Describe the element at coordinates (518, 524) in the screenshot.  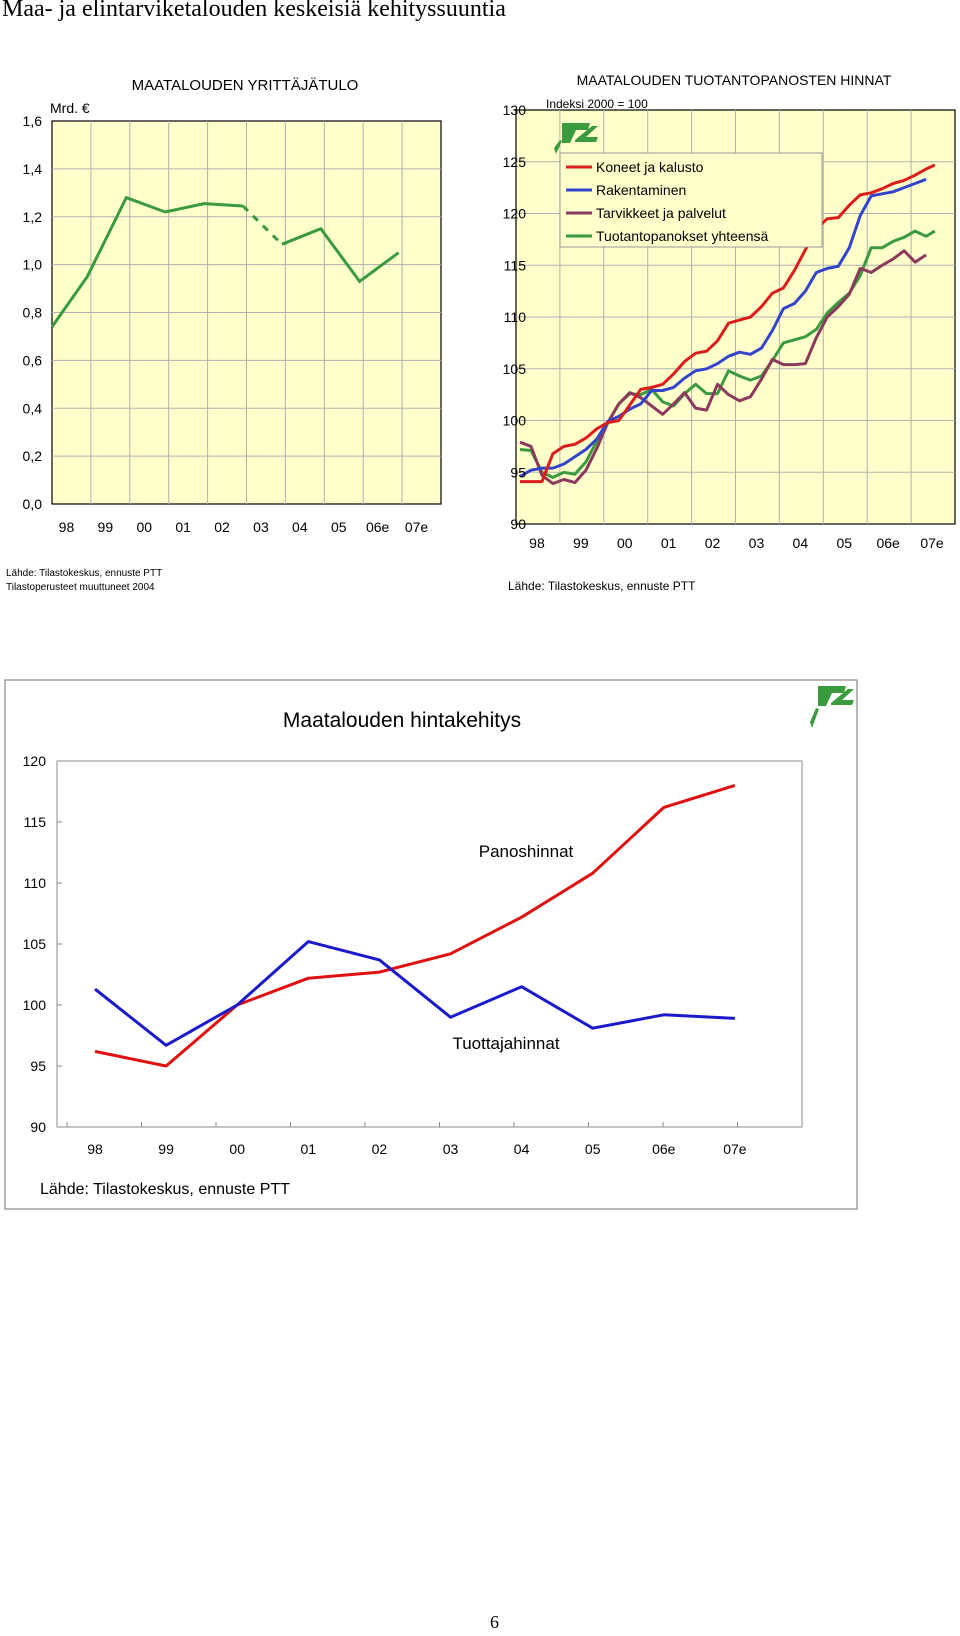
I see `chart2-y-tick-label: 90` at that location.